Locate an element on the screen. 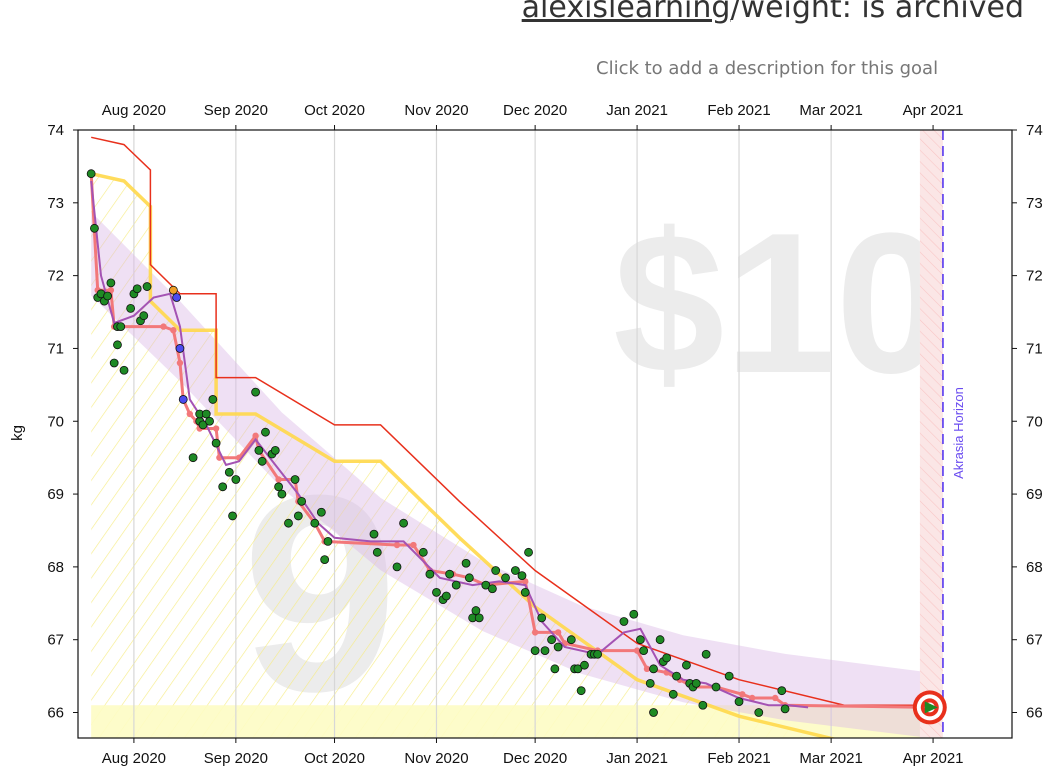 The image size is (1048, 779). x-tick-label-top: Sep 2020 is located at coordinates (236, 110).